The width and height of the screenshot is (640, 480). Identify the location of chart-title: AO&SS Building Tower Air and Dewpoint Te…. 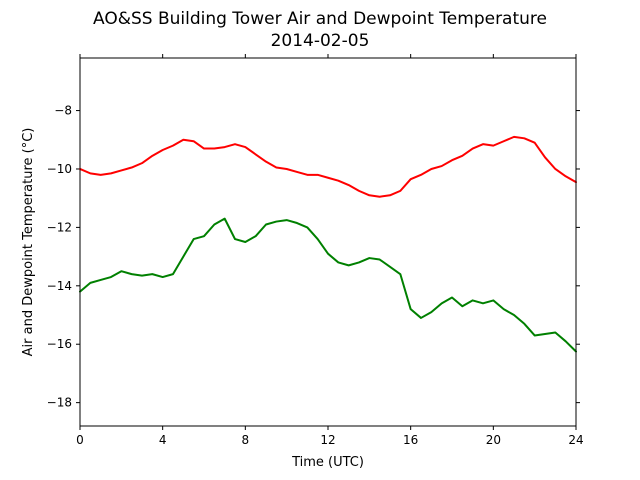
(320, 19).